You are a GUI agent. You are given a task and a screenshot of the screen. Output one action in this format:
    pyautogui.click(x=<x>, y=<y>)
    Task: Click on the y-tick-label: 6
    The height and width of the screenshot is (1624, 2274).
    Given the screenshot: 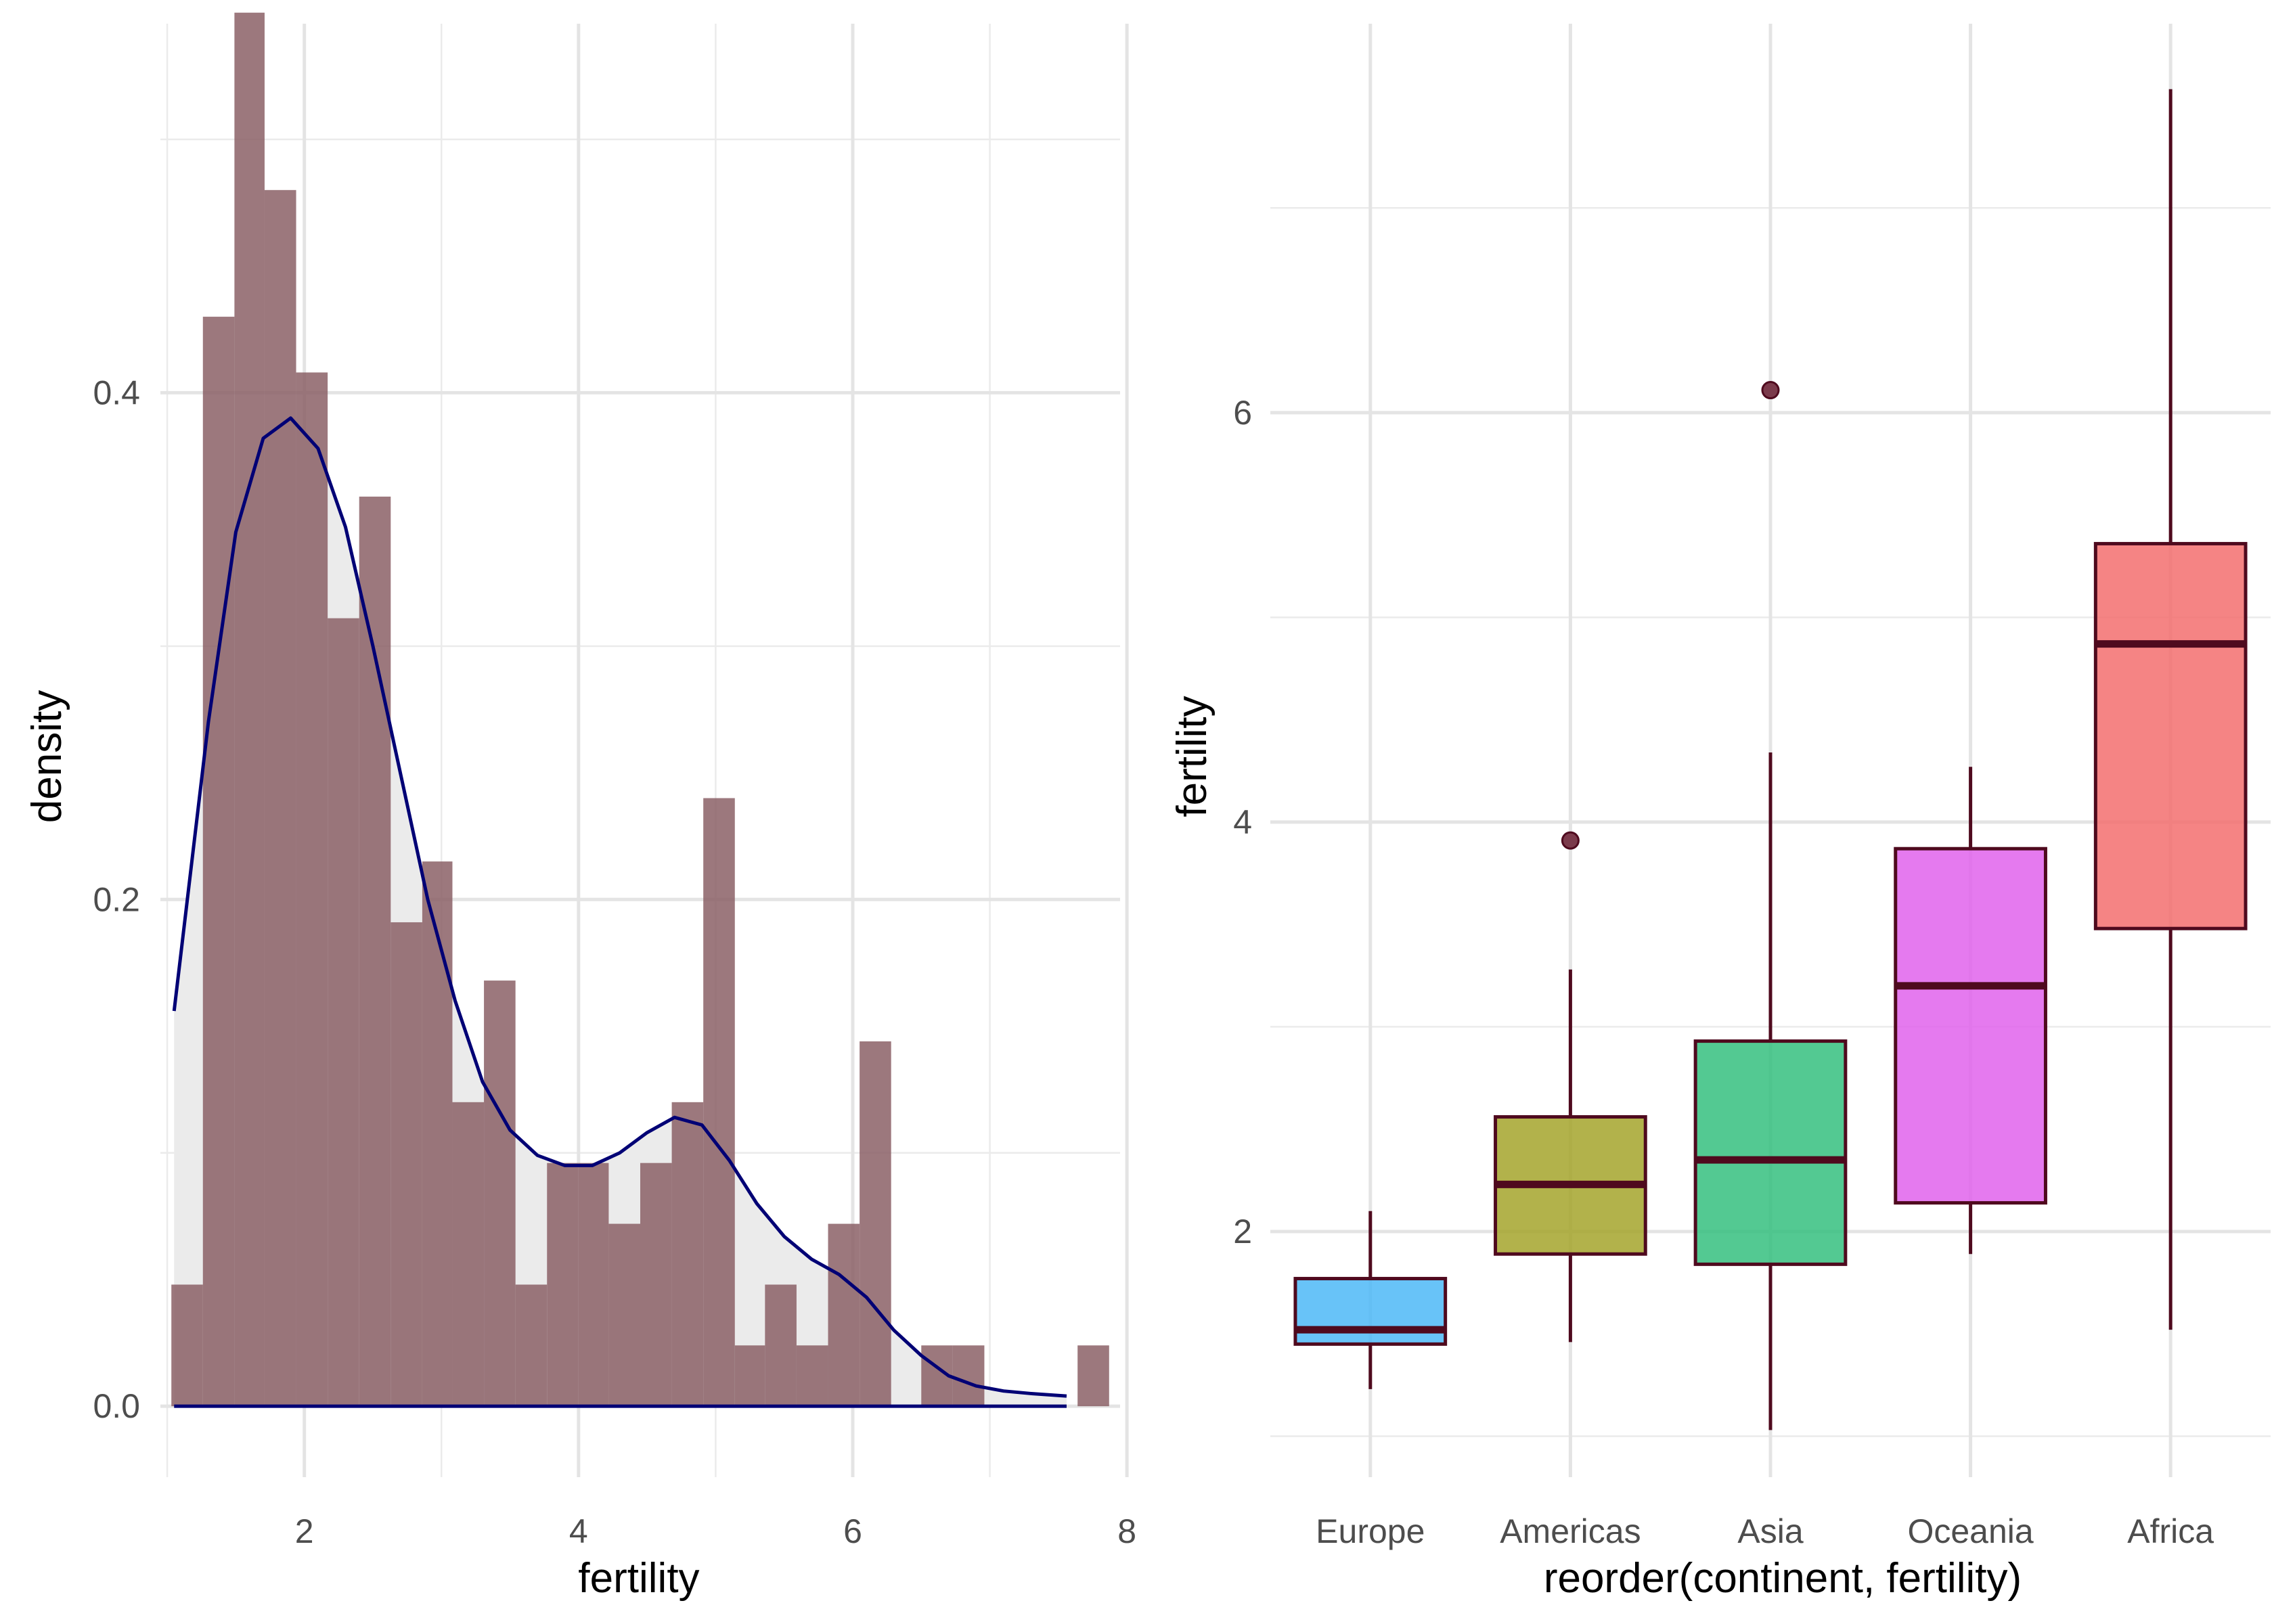 What is the action you would take?
    pyautogui.click(x=1242, y=413)
    